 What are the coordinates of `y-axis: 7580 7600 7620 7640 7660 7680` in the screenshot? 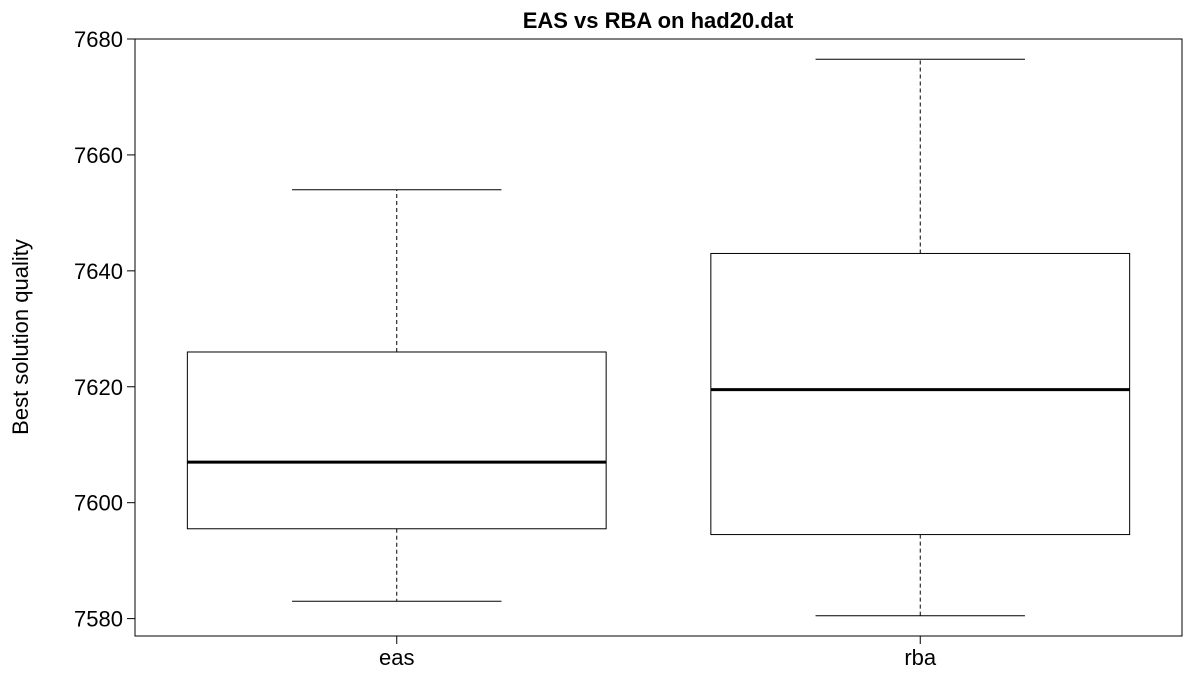 It's located at (104, 329).